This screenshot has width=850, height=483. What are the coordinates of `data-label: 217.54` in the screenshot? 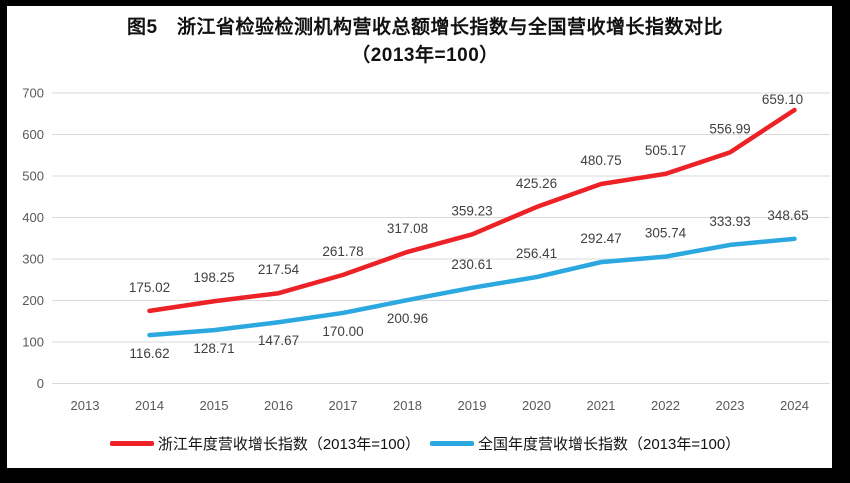 It's located at (279, 269).